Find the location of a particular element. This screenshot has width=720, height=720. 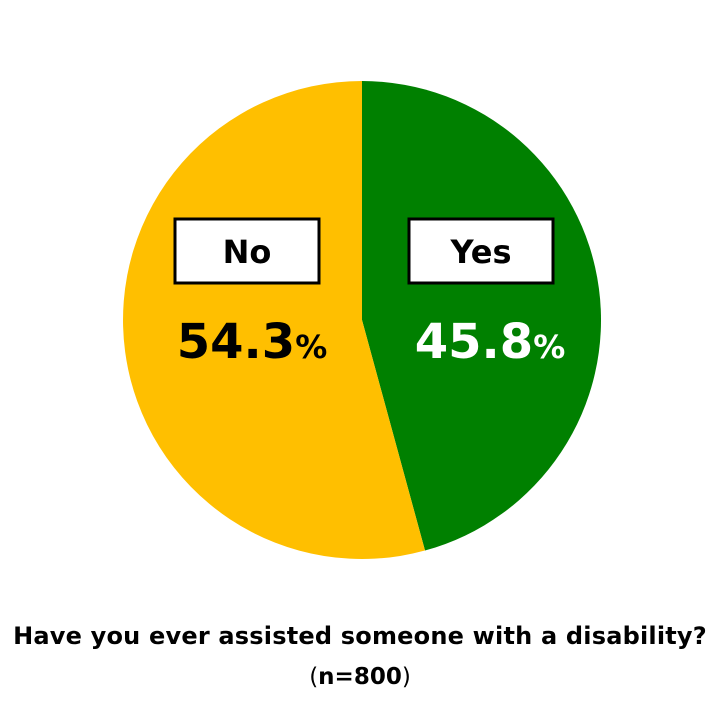

category-label-yes: Yes is located at coordinates (481, 252).